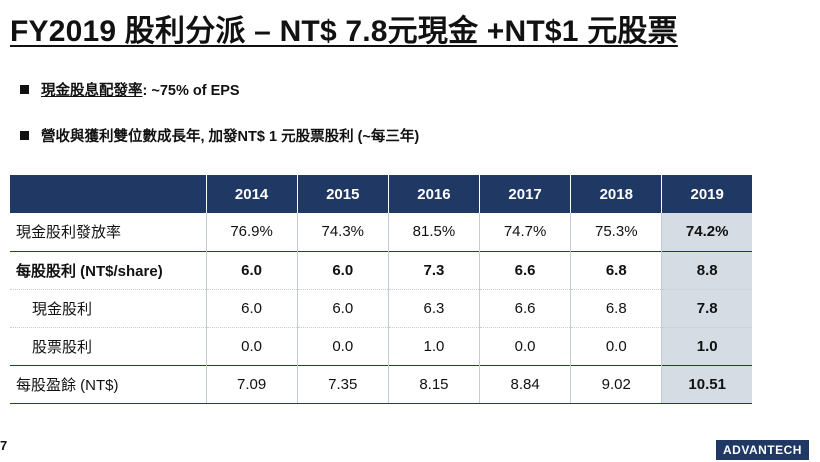  What do you see at coordinates (762, 450) in the screenshot?
I see `advantech-logo: ADVANTECH` at bounding box center [762, 450].